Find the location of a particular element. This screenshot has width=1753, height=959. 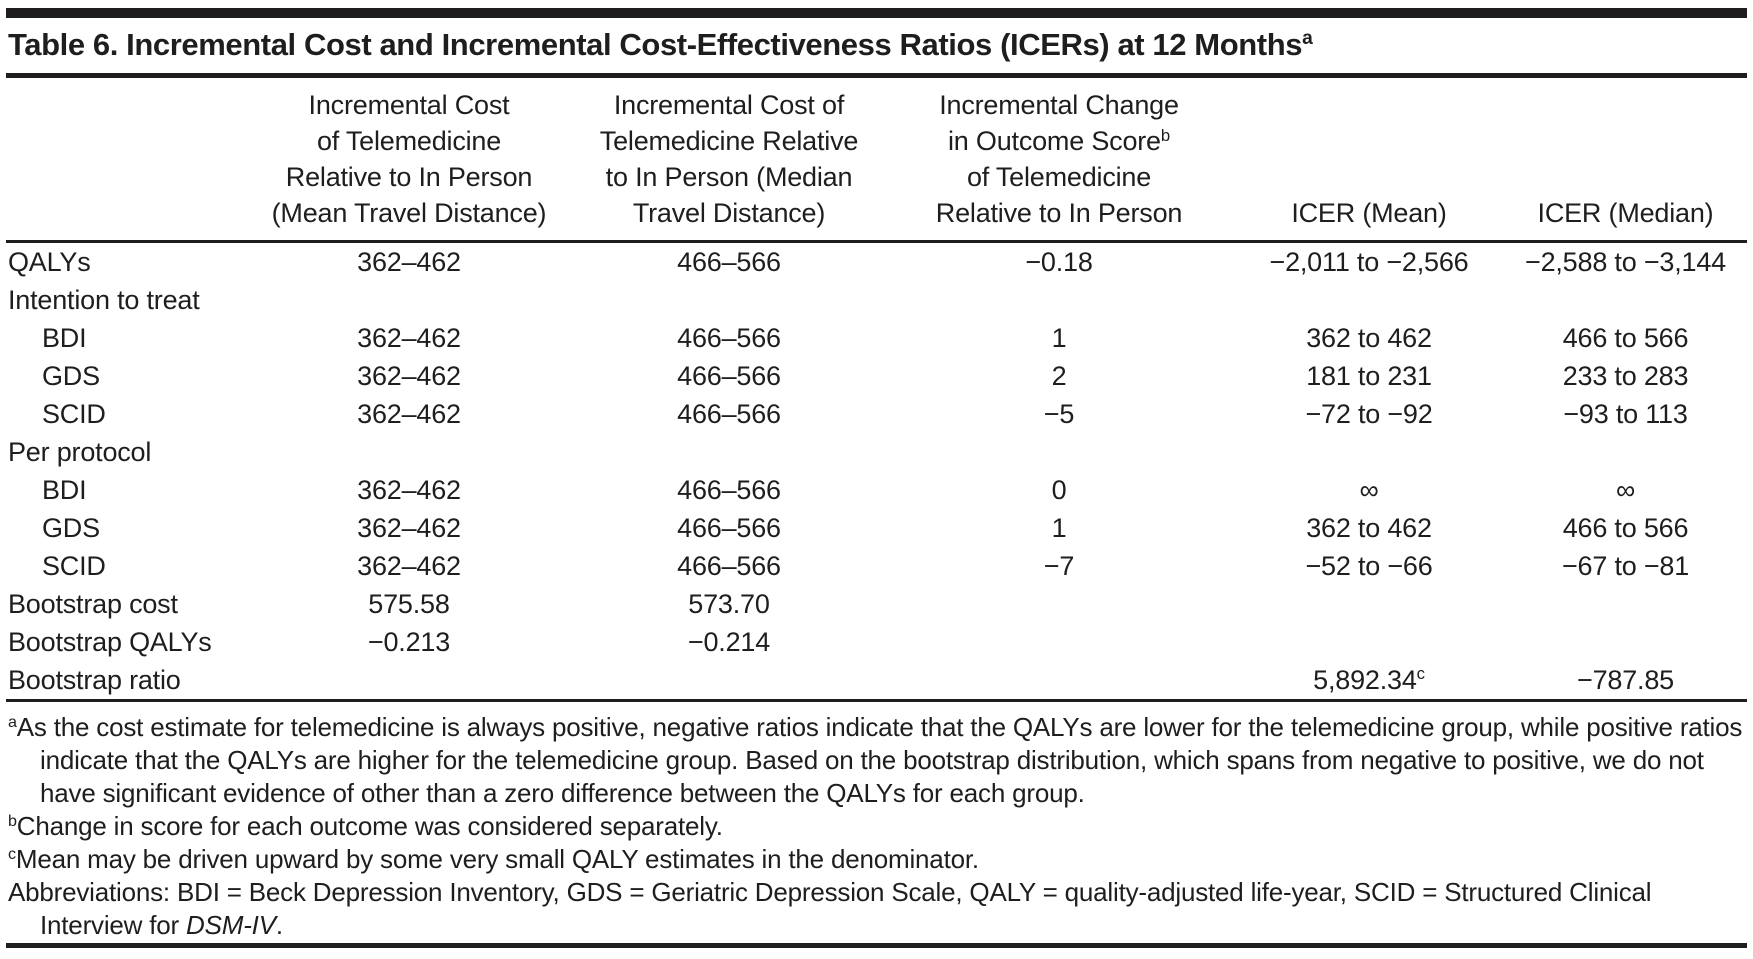

row-label: QALYs is located at coordinates (49, 261).